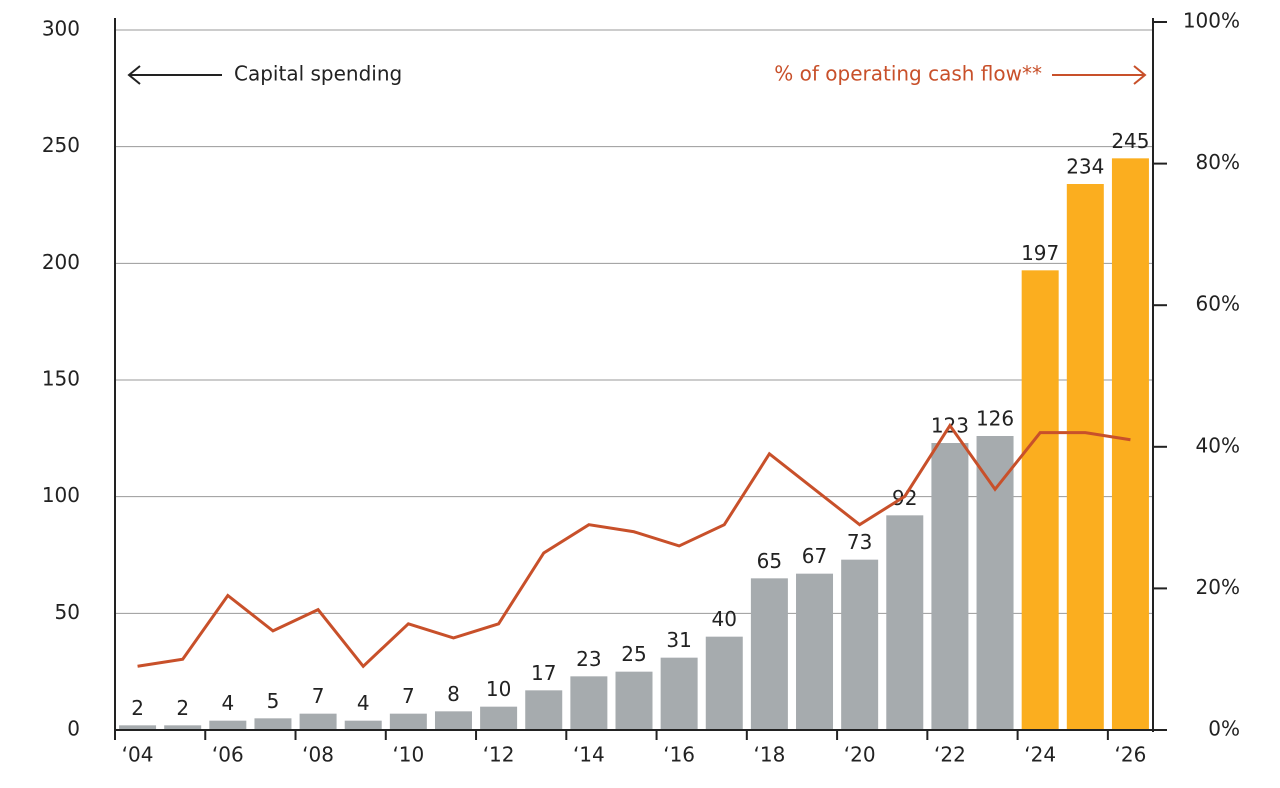 This screenshot has width=1280, height=788. I want to click on x-tick-label: ‘06, so click(228, 755).